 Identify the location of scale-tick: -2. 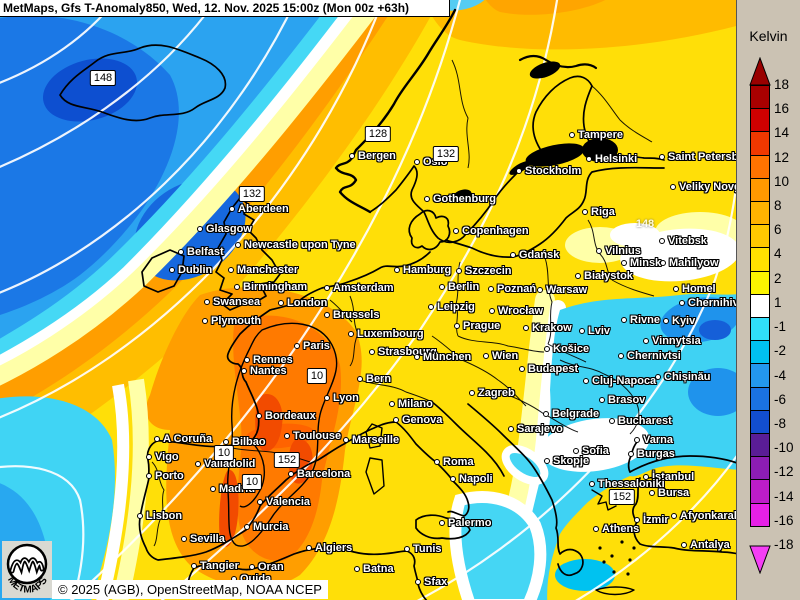
(780, 351).